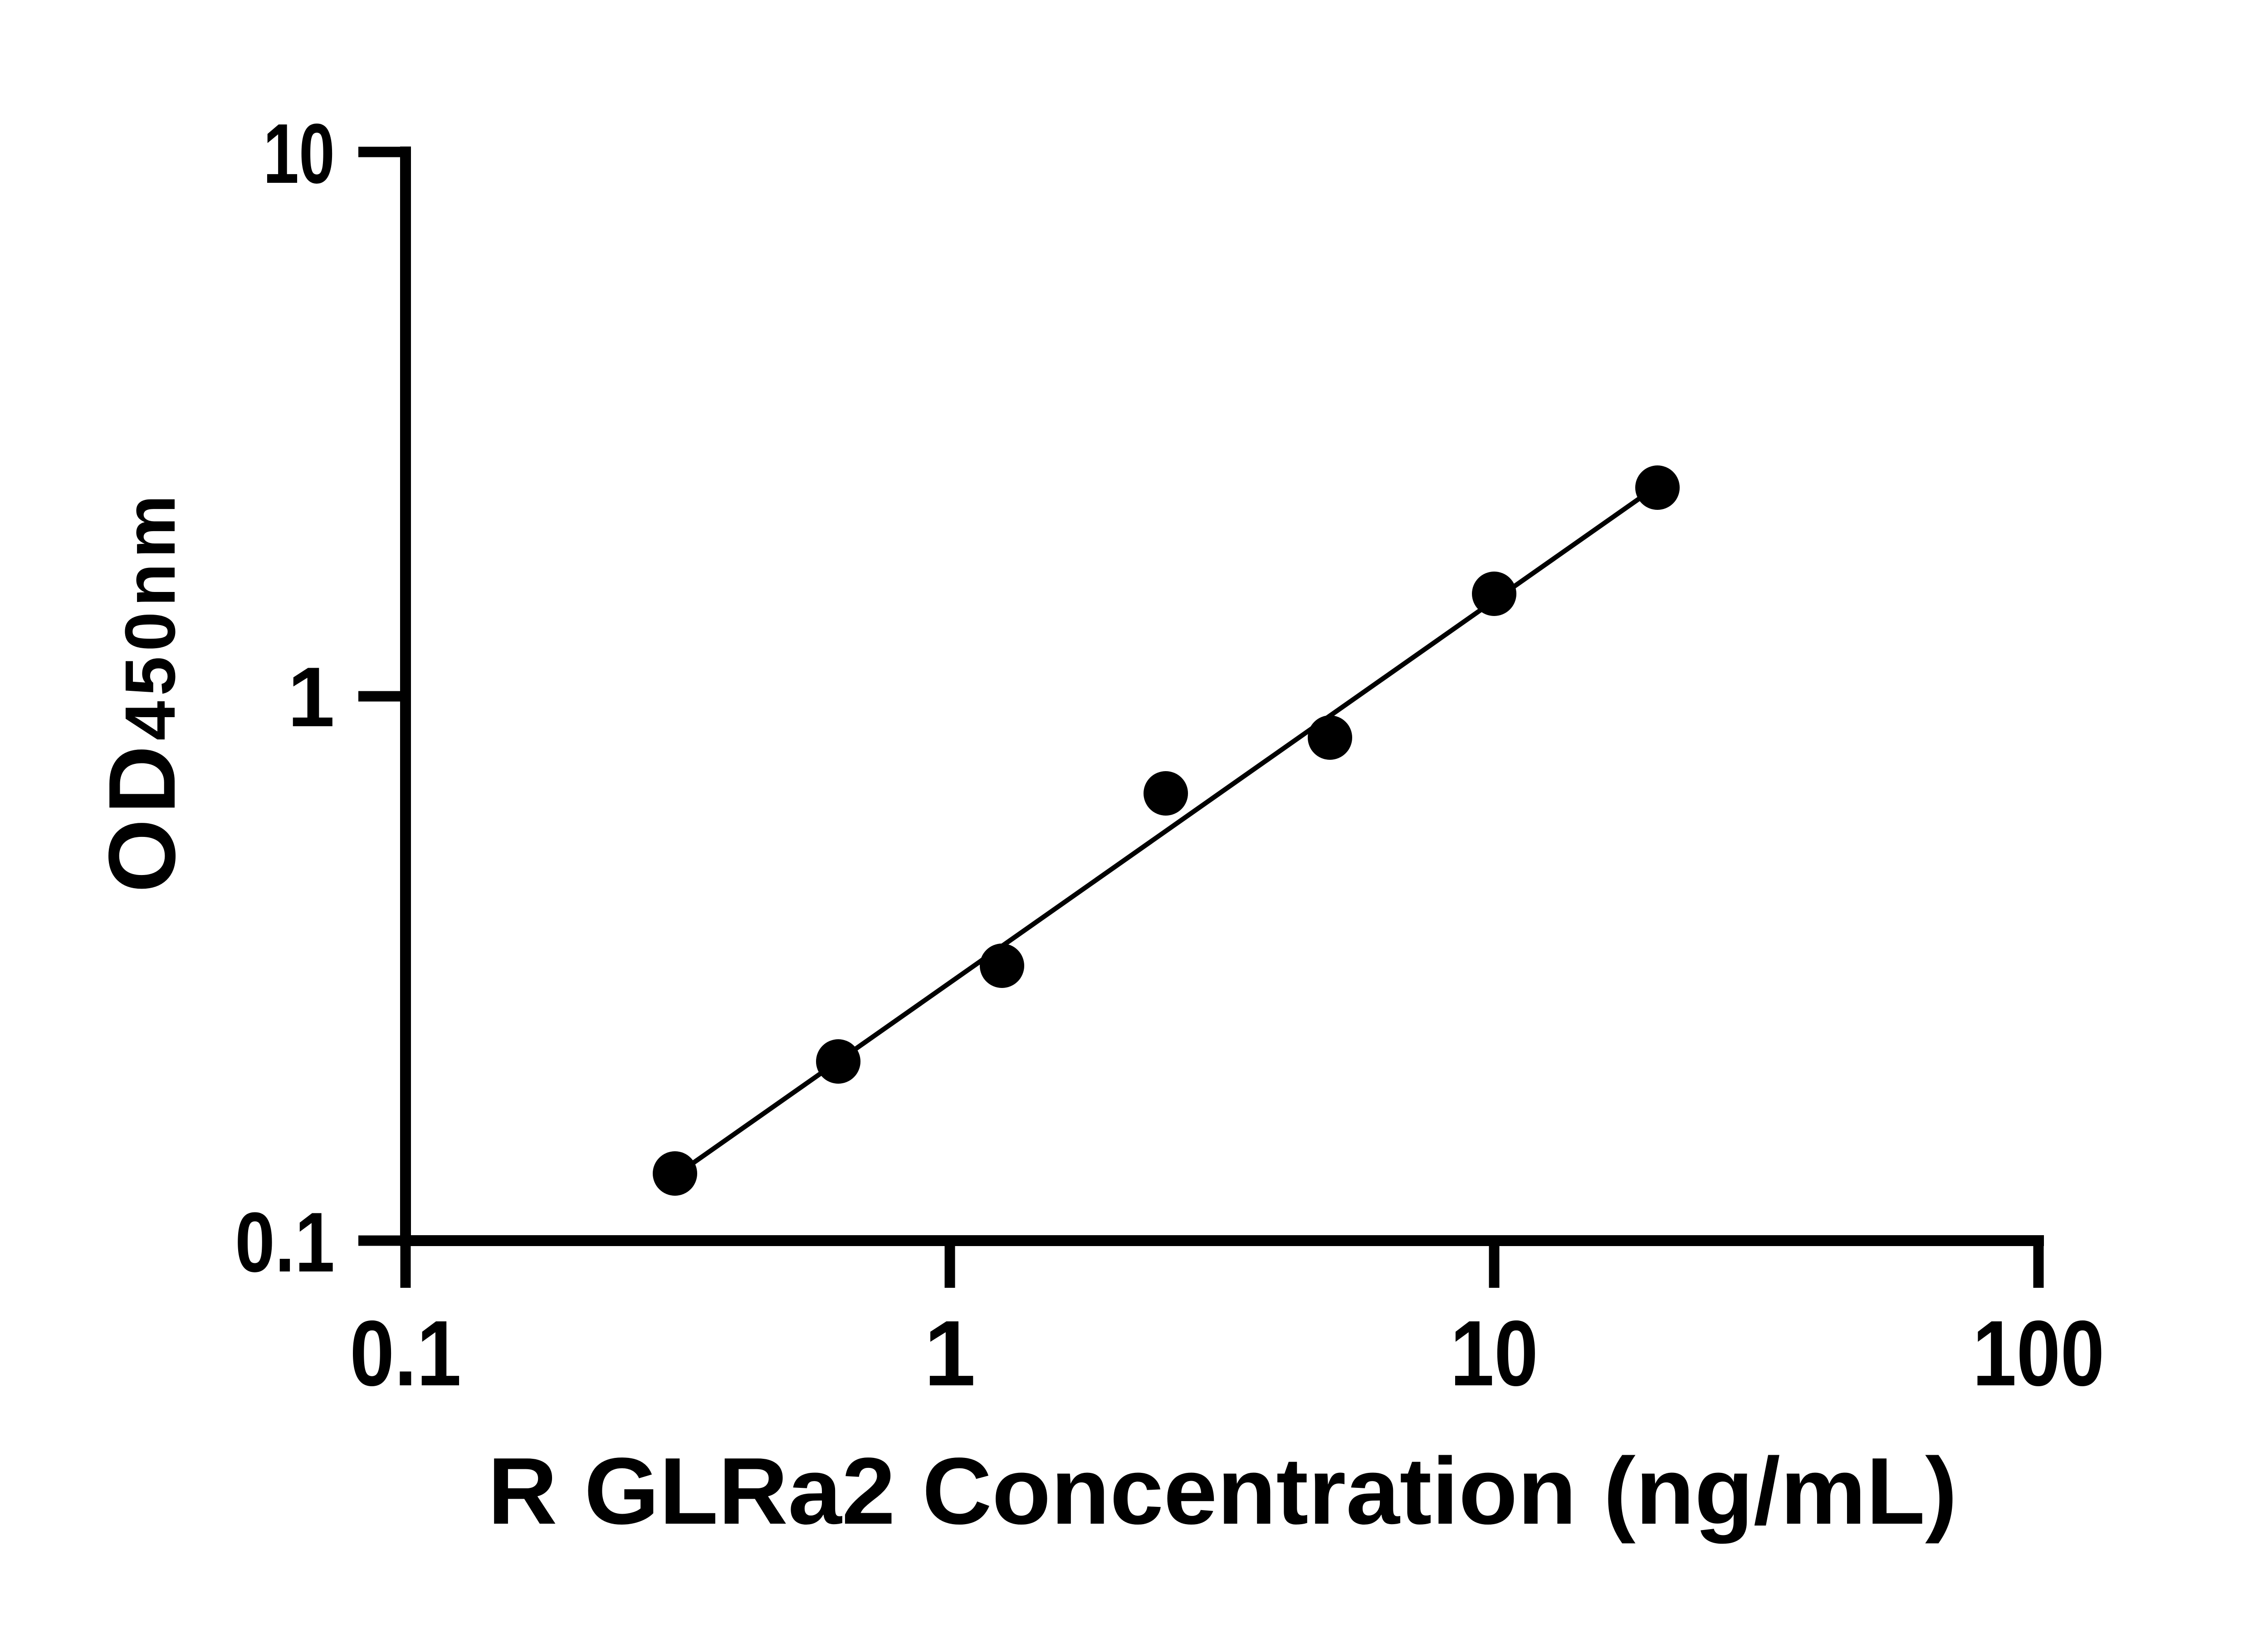  I want to click on svg-text: 100, so click(2039, 1353).